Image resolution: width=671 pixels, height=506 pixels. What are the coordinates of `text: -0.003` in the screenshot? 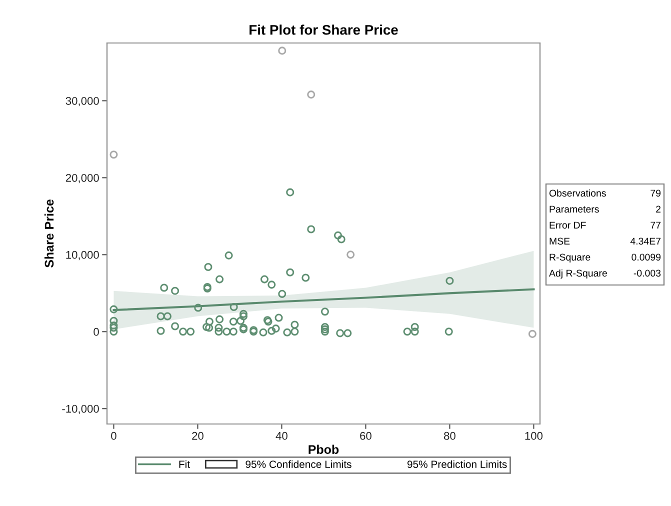 It's located at (647, 273).